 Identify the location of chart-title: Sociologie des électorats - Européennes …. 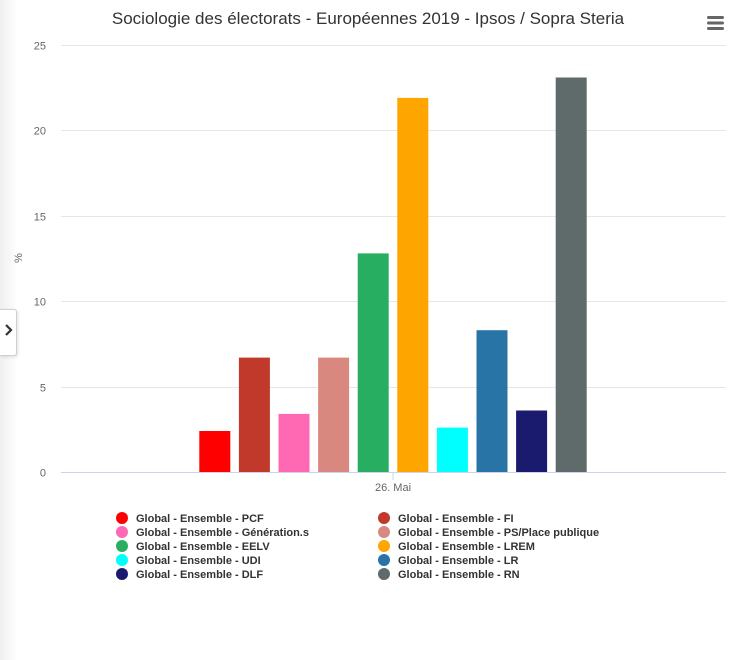
(368, 18).